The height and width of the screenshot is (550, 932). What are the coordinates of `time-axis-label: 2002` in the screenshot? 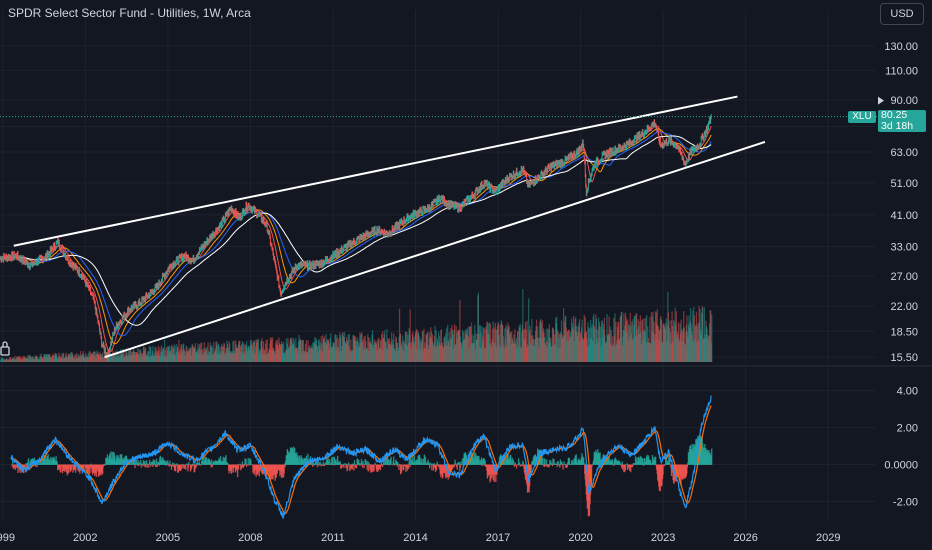 It's located at (85, 538).